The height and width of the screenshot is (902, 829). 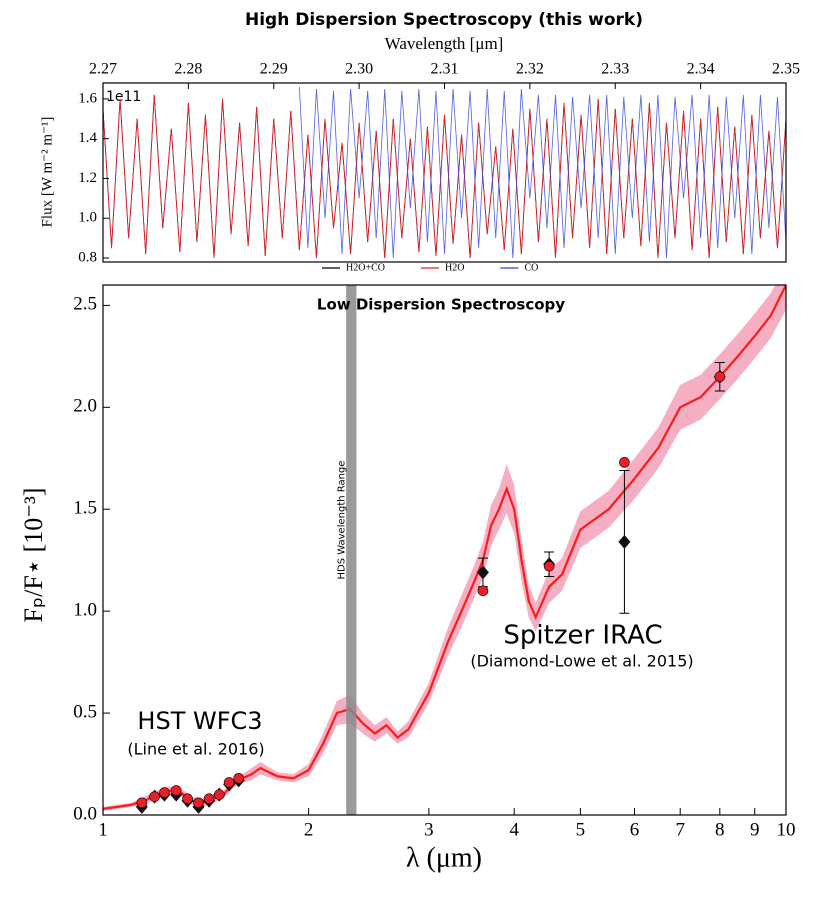 I want to click on chart-title: Low Dispersion Spectroscopy, so click(x=441, y=305).